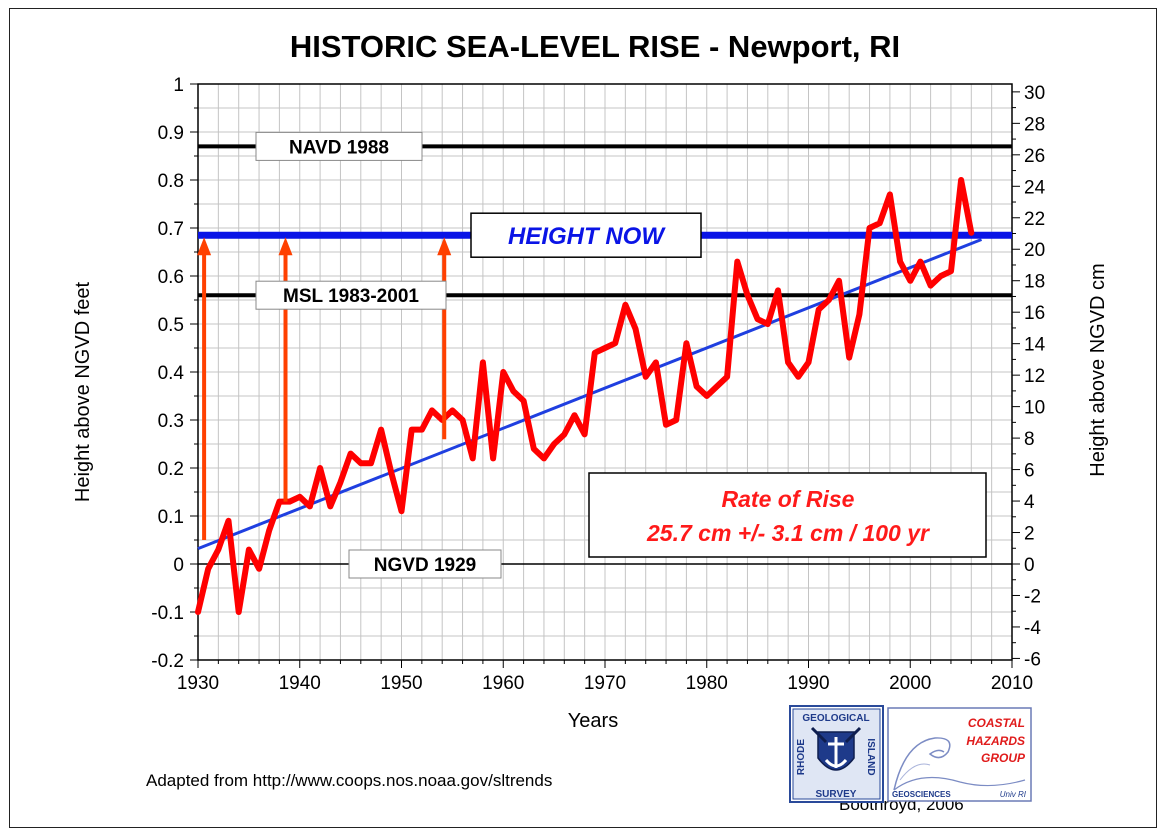 This screenshot has width=1166, height=828. I want to click on chg-foot-right: Univ RI, so click(1013, 794).